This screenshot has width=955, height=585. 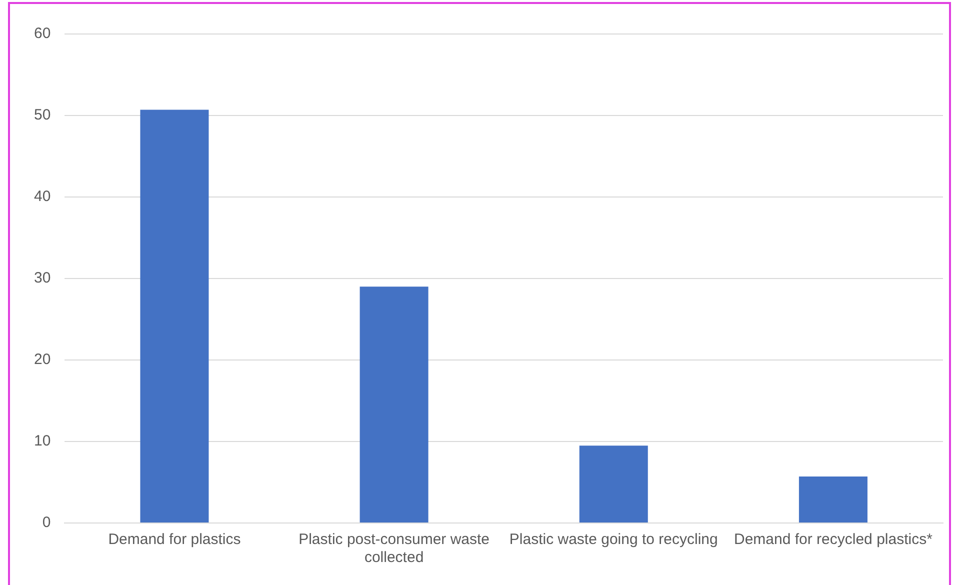 What do you see at coordinates (42, 278) in the screenshot?
I see `y-tick-label: 30` at bounding box center [42, 278].